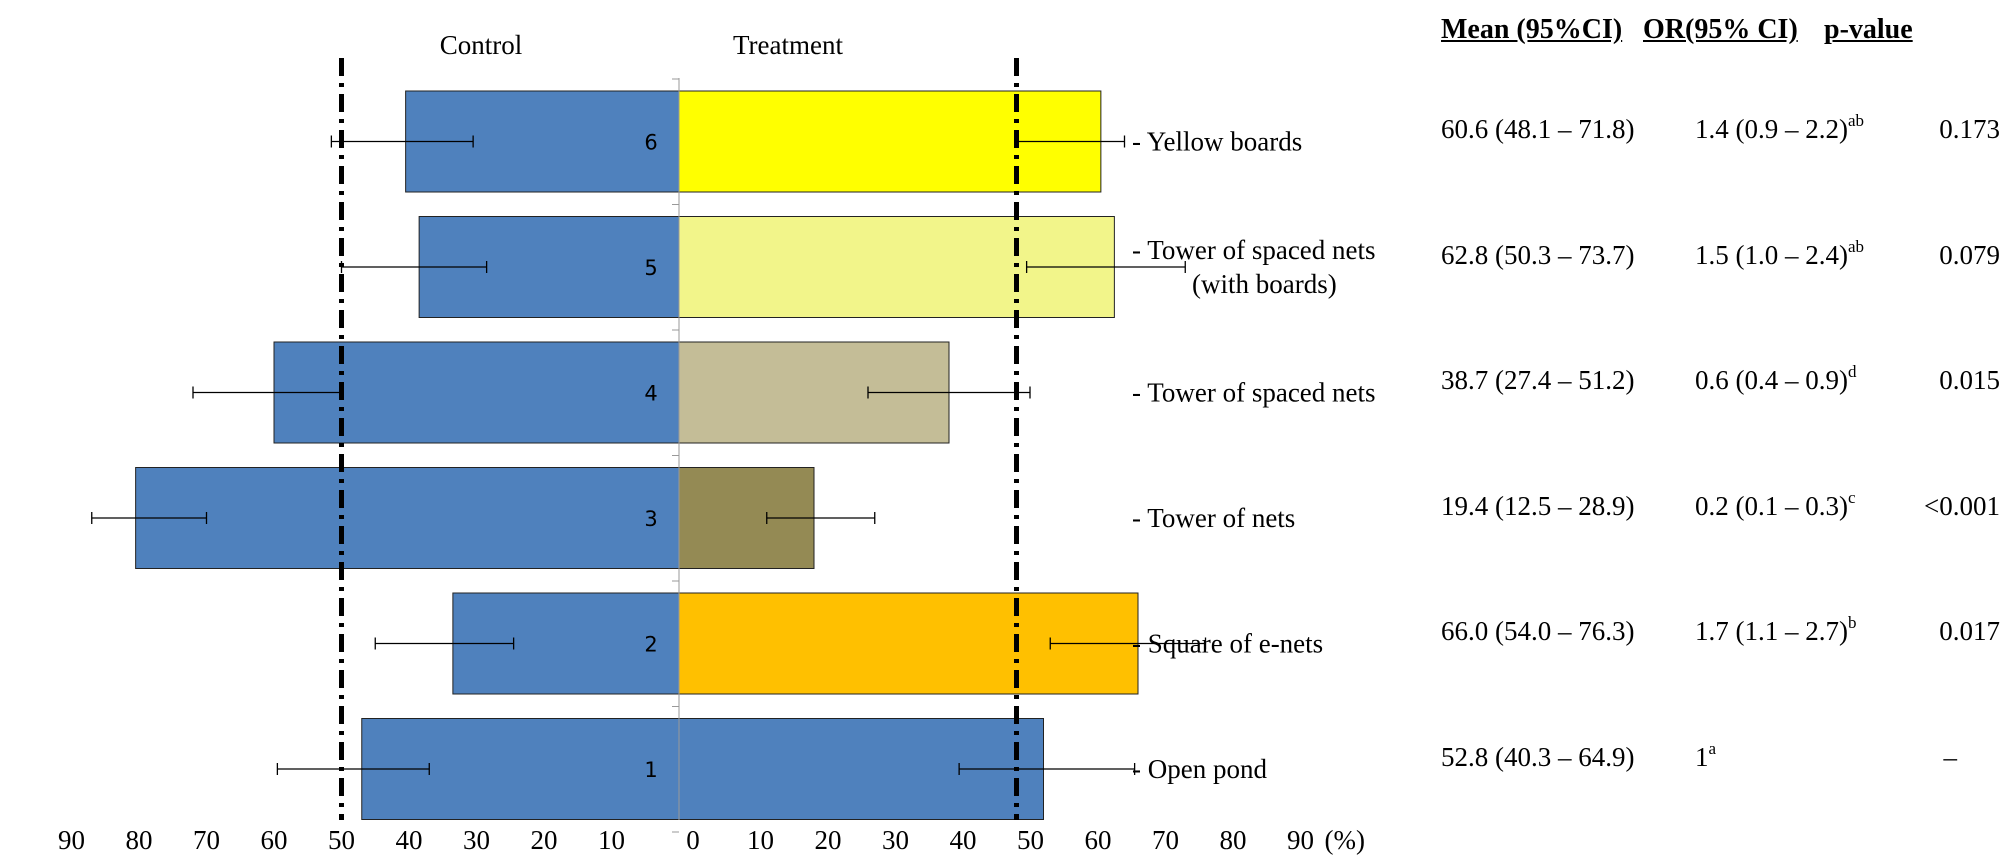 The width and height of the screenshot is (2007, 856). I want to click on bar-number-6: 6, so click(650, 143).